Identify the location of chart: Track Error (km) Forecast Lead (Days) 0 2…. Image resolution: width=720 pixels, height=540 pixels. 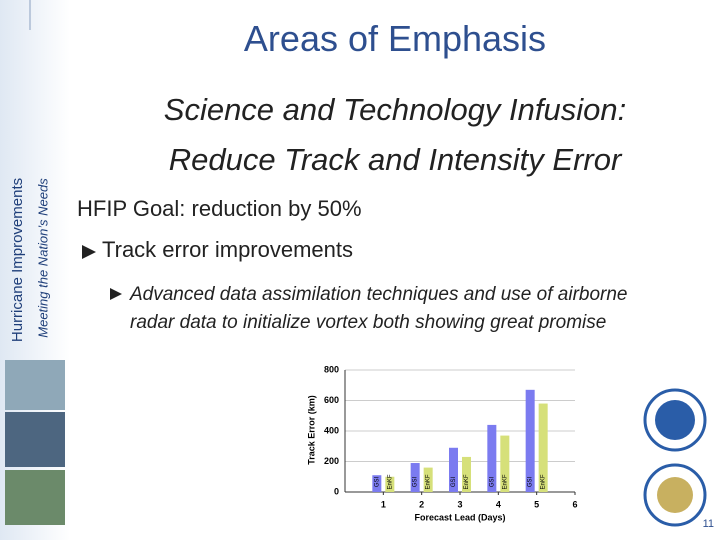
(441, 440).